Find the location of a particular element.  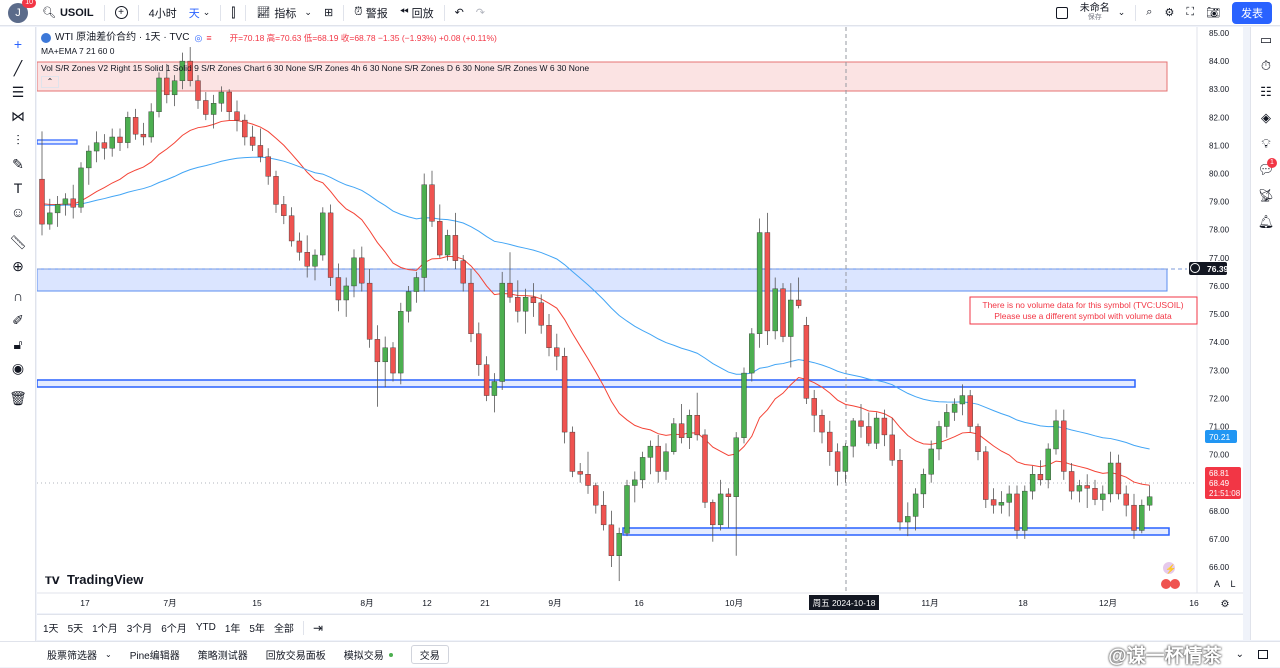

watchlist-icon: ▭ is located at coordinates (1266, 39).